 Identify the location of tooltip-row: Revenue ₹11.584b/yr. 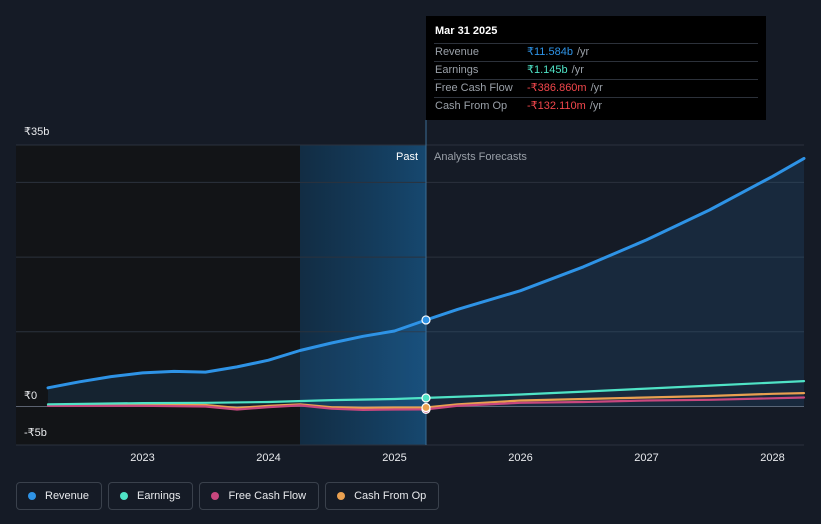
(596, 52).